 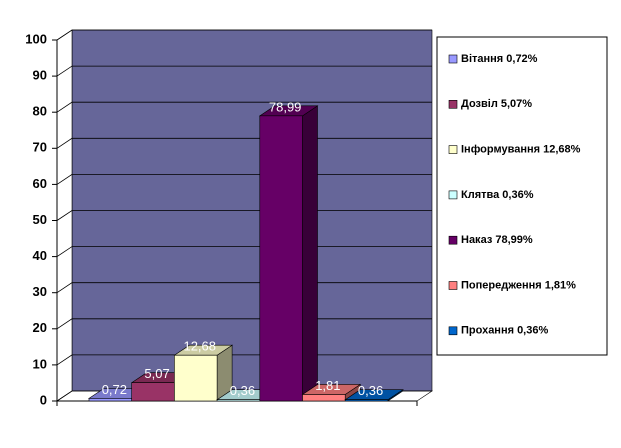 What do you see at coordinates (504, 331) in the screenshot?
I see `legend-label: Прохання 0,36%` at bounding box center [504, 331].